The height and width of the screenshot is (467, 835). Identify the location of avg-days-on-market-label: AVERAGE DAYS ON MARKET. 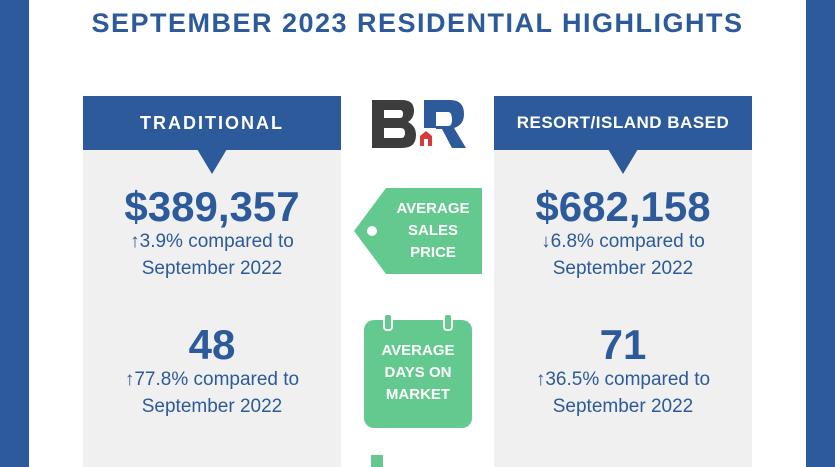
(418, 373).